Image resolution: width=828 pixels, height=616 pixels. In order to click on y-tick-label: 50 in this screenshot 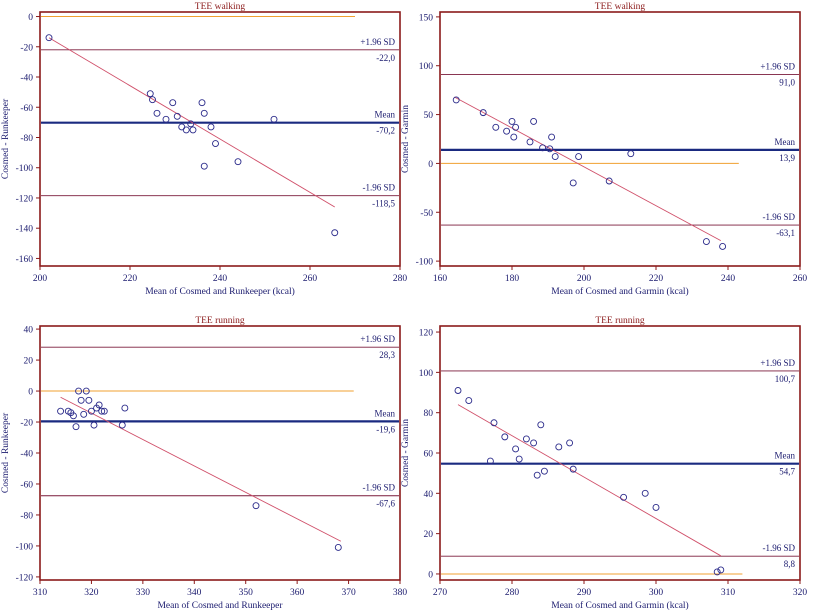, I will do `click(429, 116)`.